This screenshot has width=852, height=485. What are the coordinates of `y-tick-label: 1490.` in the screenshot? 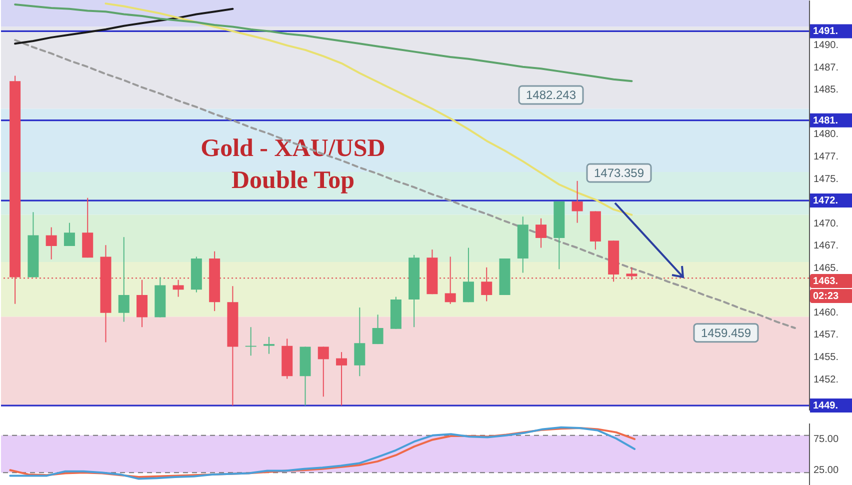 It's located at (826, 46).